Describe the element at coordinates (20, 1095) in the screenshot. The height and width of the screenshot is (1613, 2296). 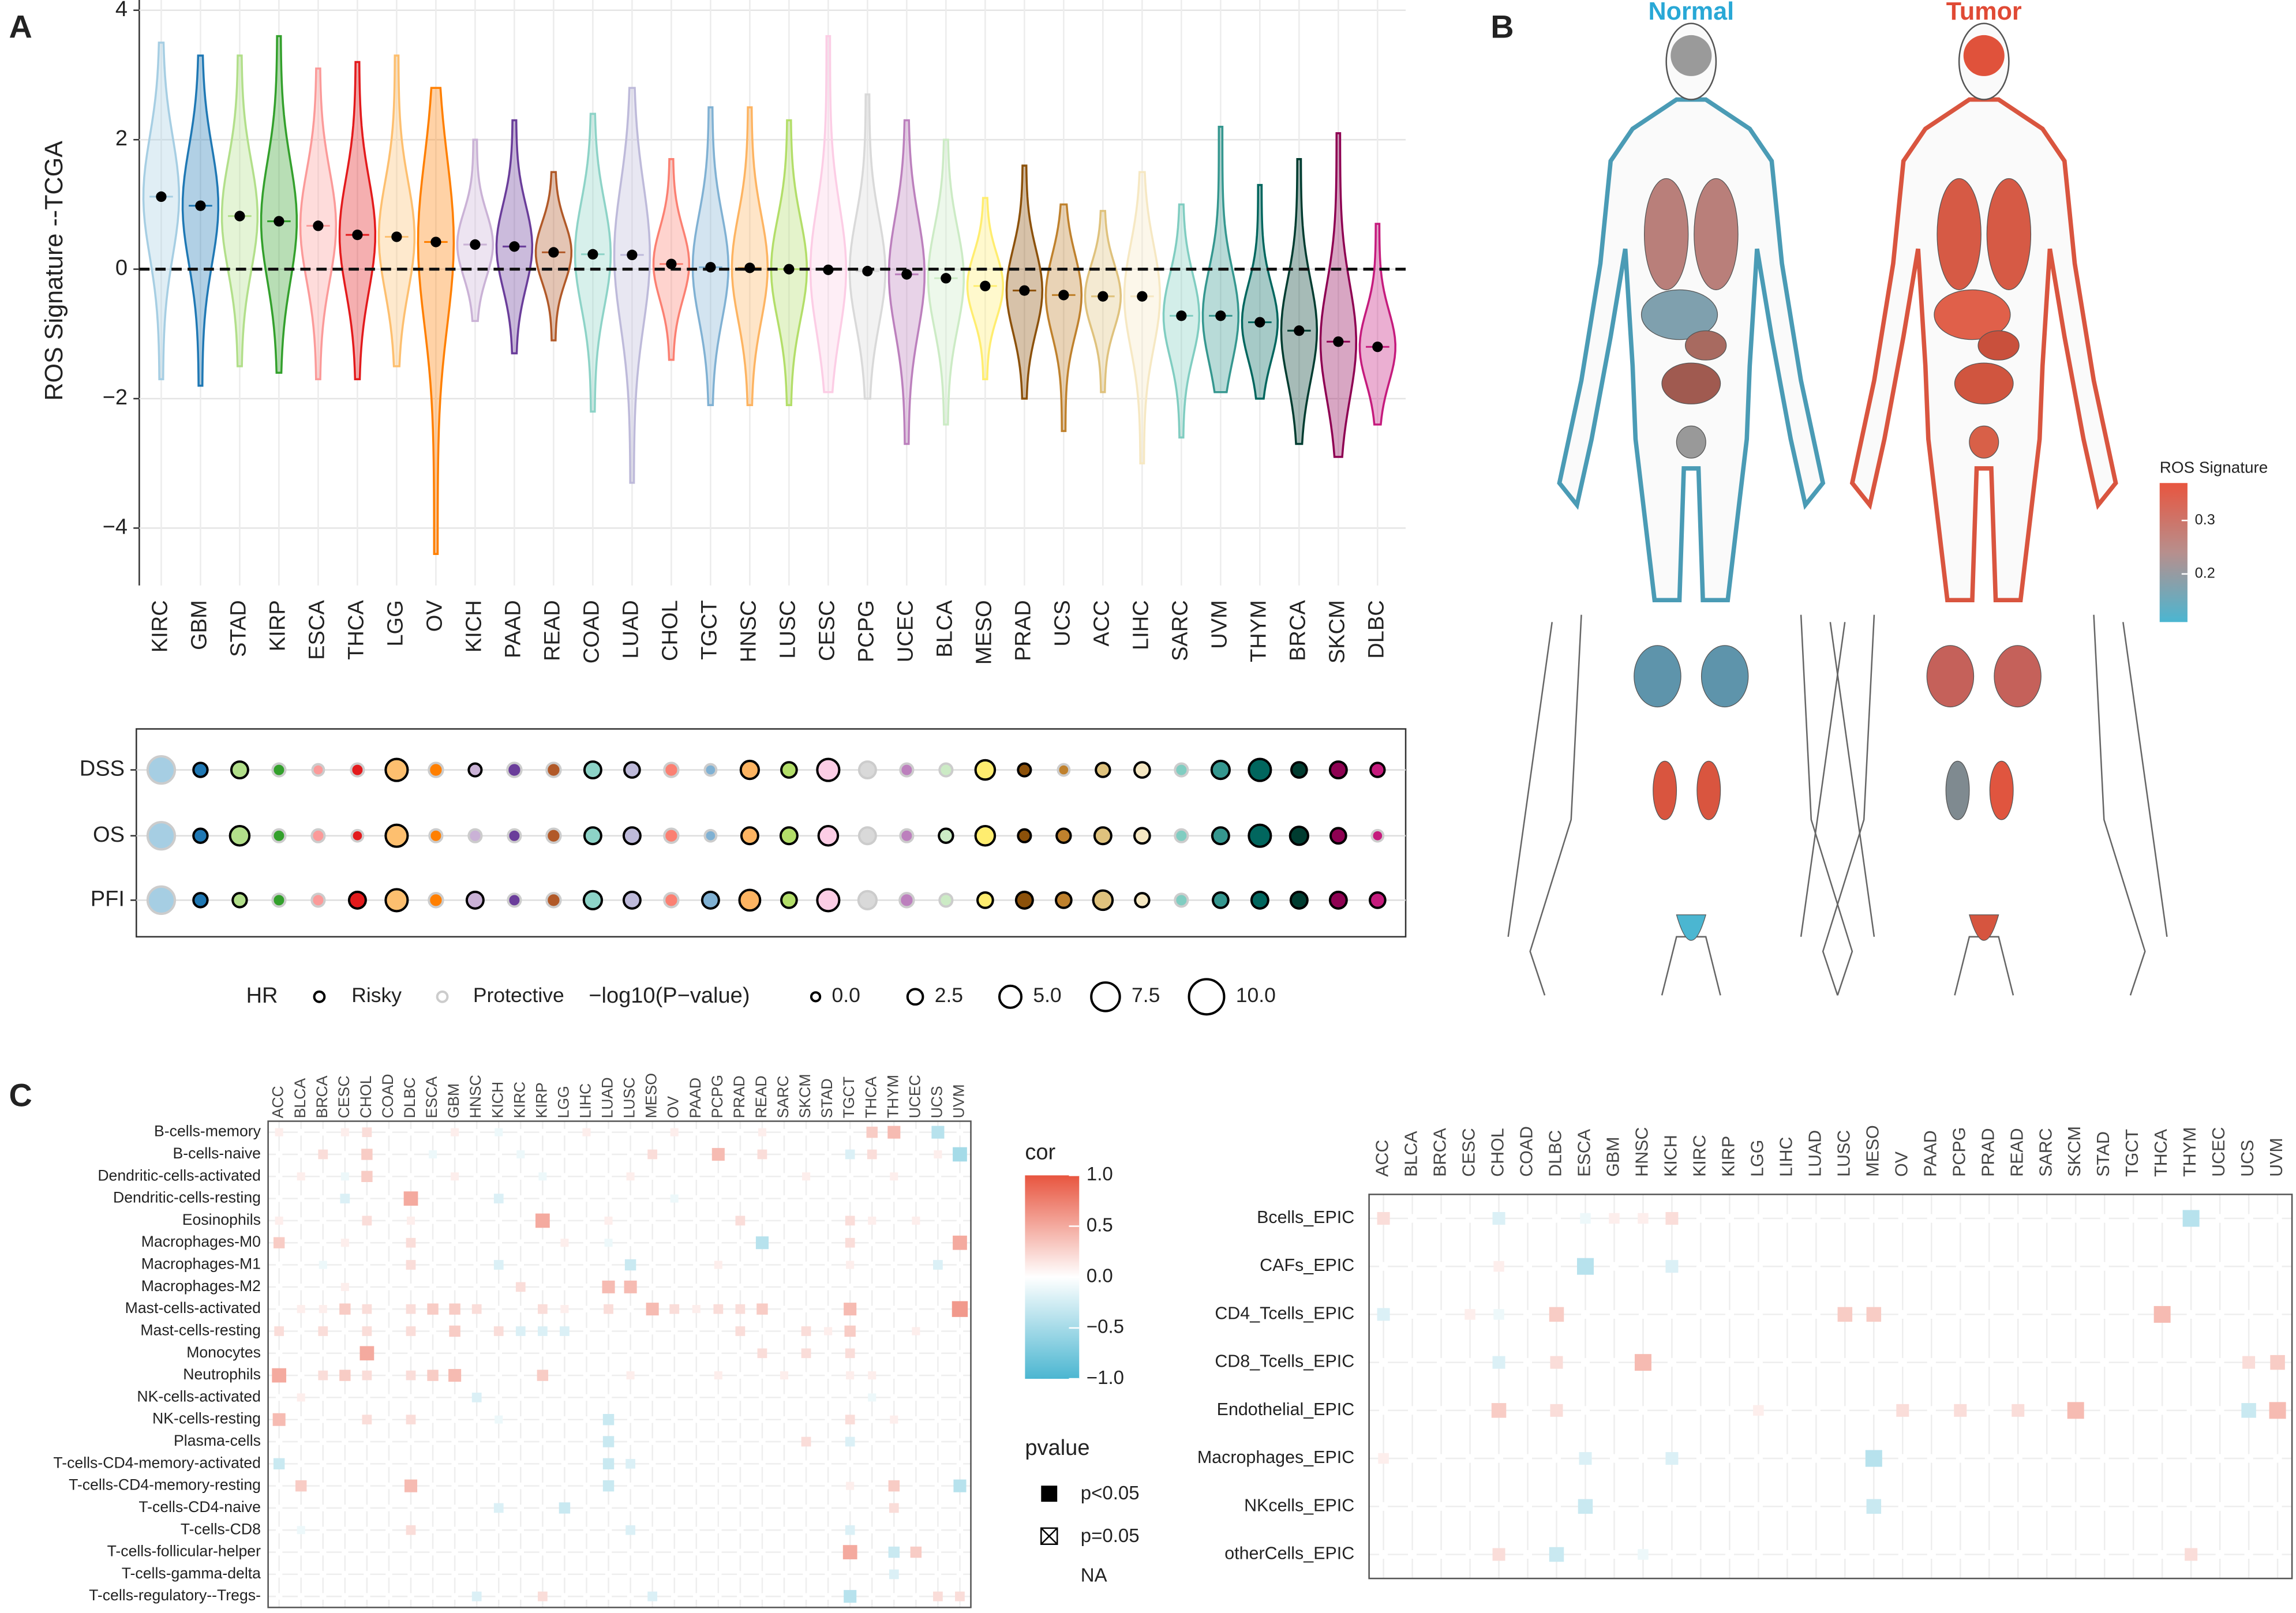
I see `panel-label: C` at that location.